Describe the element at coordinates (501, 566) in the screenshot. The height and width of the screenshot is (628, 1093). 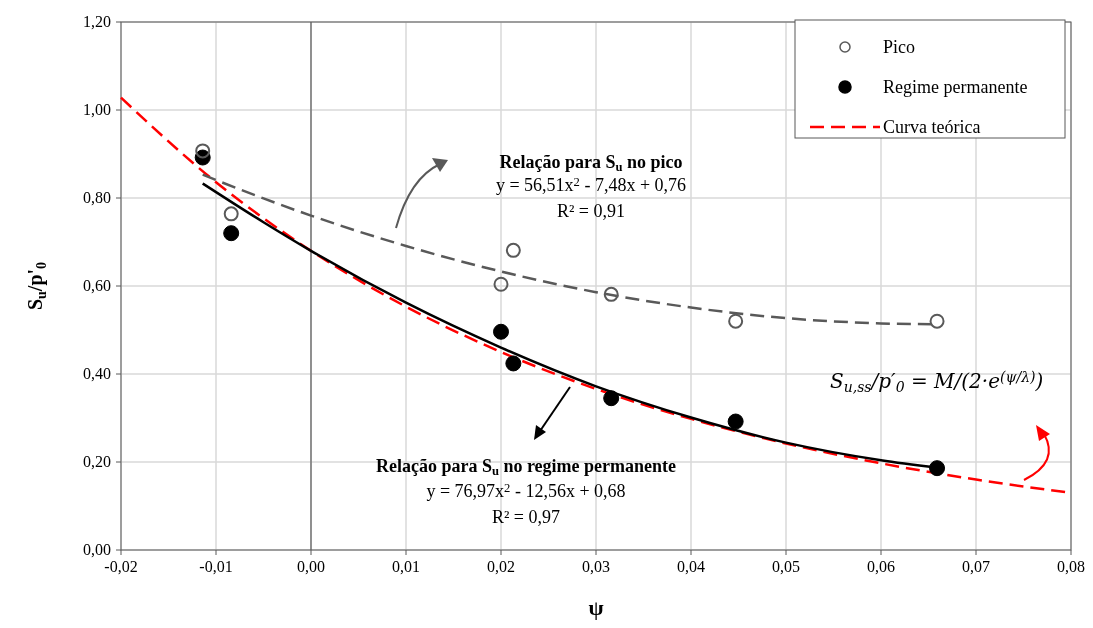
I see `x-tick-label: 0,02` at that location.